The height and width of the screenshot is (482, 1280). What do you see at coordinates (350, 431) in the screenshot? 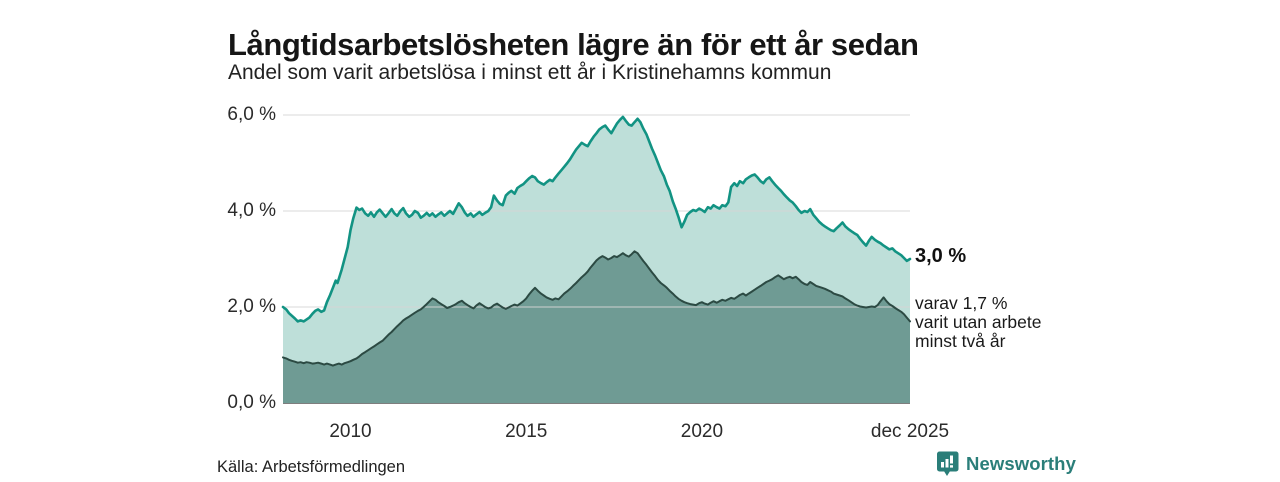
I see `x-axis-tick-label: 2010` at bounding box center [350, 431].